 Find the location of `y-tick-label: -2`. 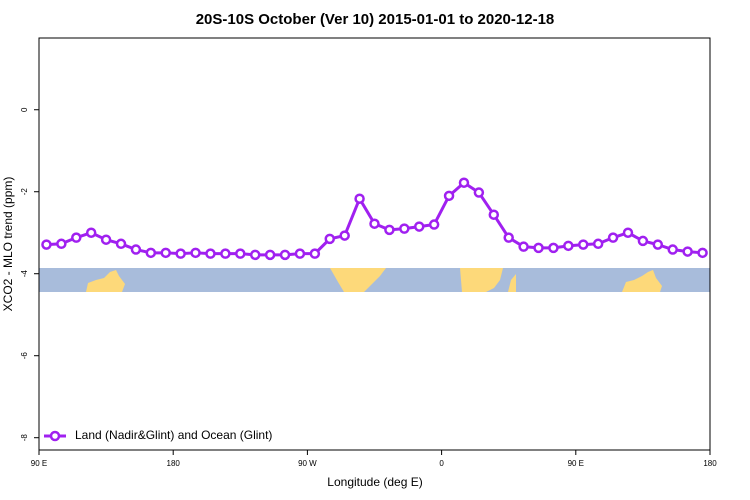

y-tick-label: -2 is located at coordinates (24, 192).